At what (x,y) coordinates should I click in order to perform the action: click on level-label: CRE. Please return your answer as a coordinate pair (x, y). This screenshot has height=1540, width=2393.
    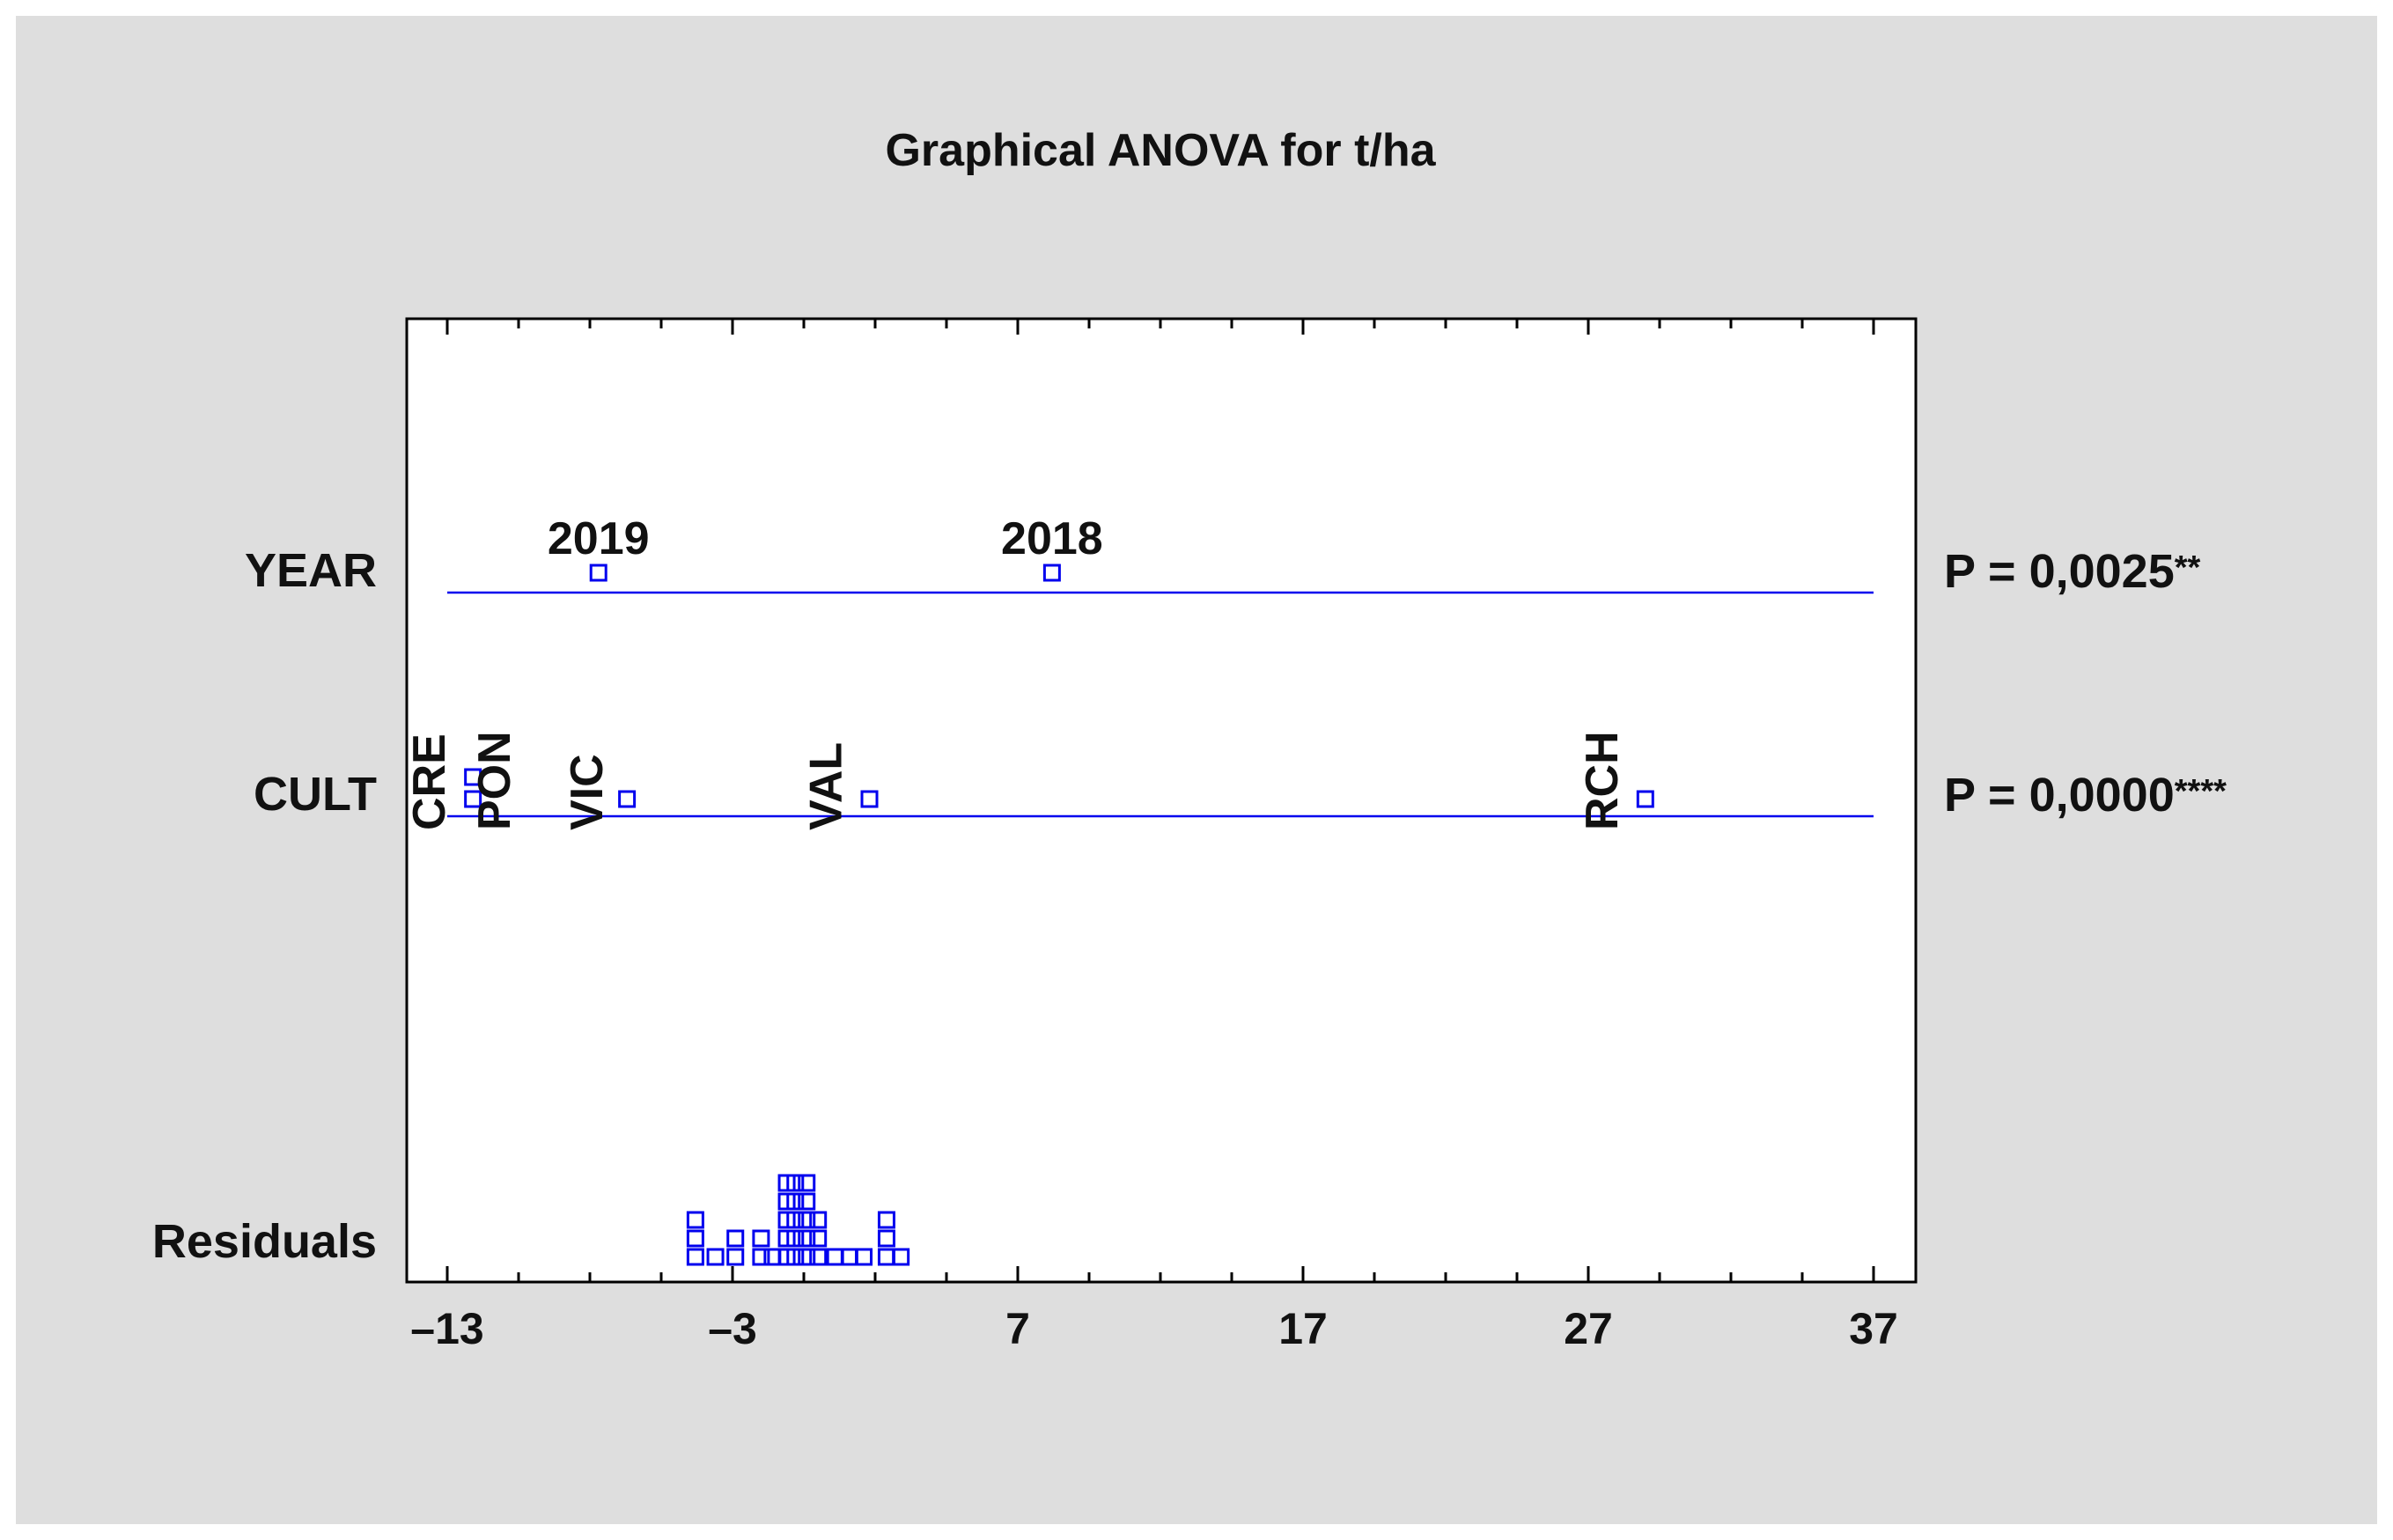
    Looking at the image, I should click on (429, 781).